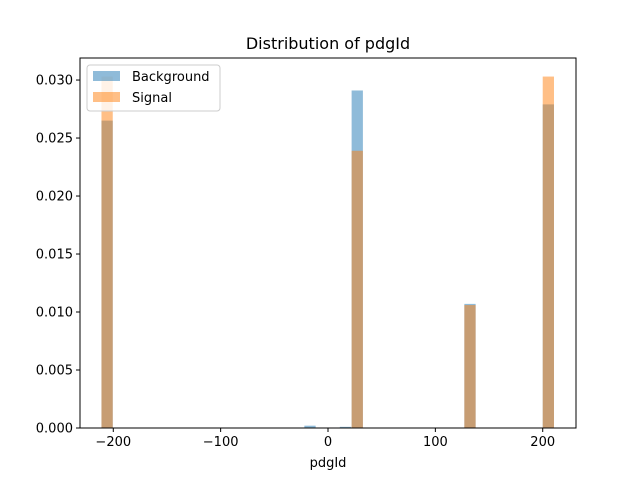 The image size is (640, 480). I want to click on y-tick-label: 0.015, so click(54, 255).